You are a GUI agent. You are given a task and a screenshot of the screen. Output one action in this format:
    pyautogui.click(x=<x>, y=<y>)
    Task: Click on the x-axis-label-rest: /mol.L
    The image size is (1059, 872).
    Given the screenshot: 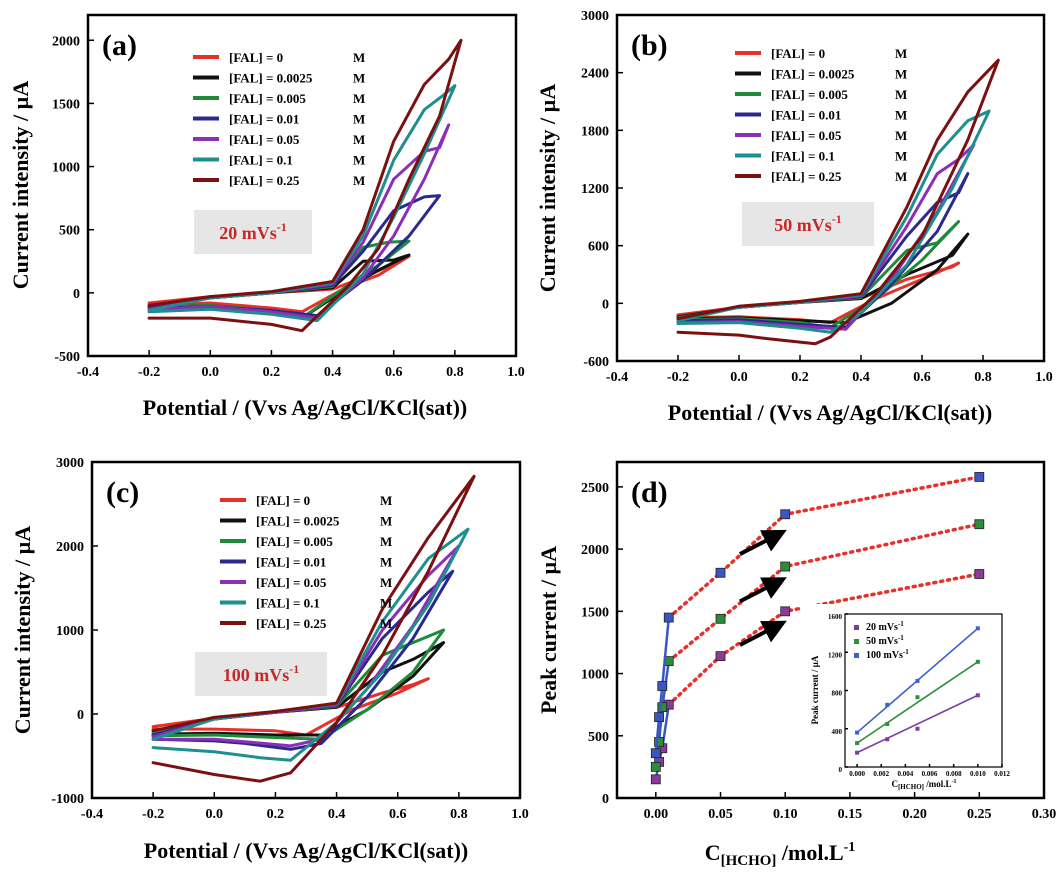 What is the action you would take?
    pyautogui.click(x=809, y=852)
    